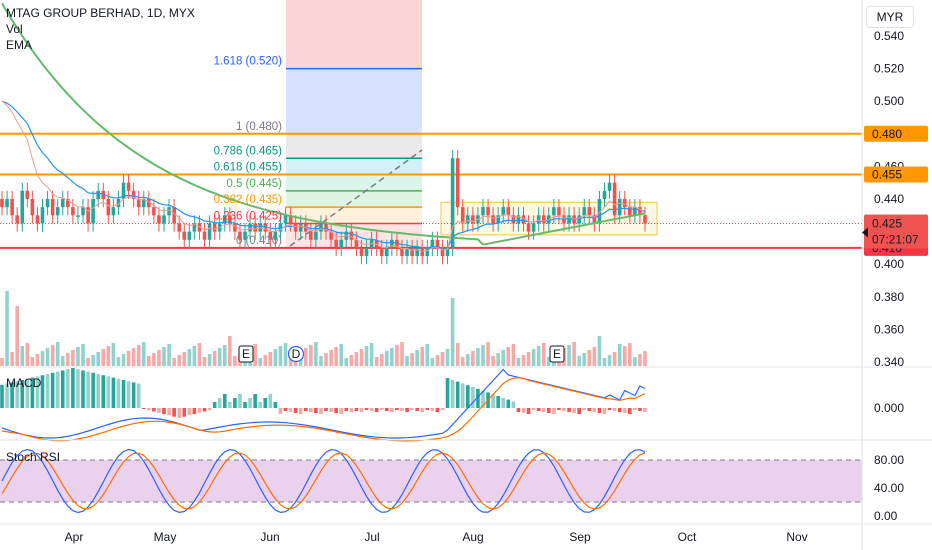 The height and width of the screenshot is (550, 932). What do you see at coordinates (887, 175) in the screenshot?
I see `level-price-tag-label: 0.455` at bounding box center [887, 175].